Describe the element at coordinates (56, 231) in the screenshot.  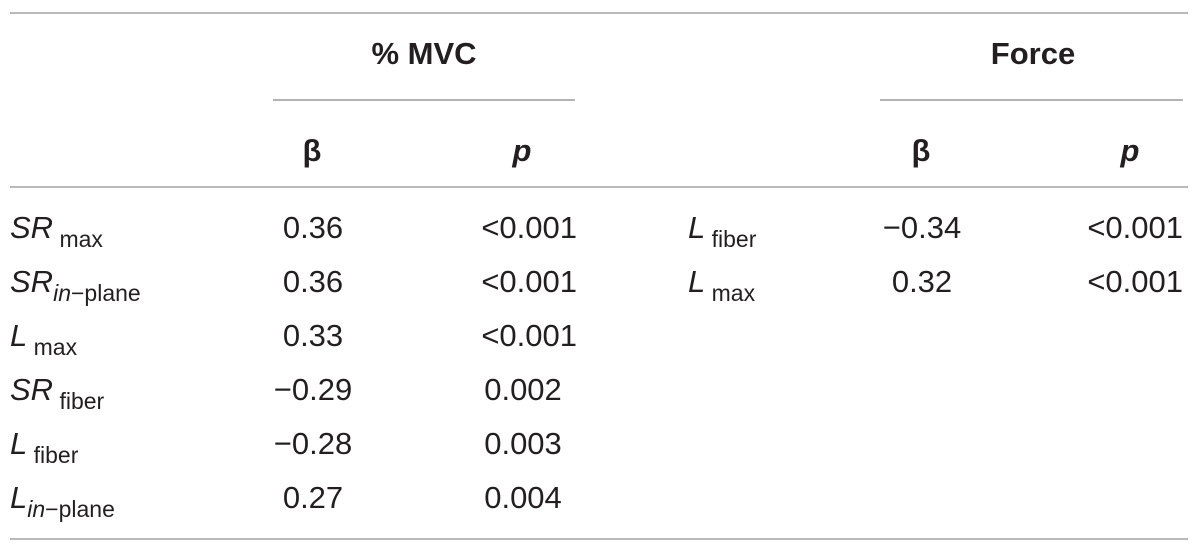
I see `table-row-mvc-1-var: SR max` at that location.